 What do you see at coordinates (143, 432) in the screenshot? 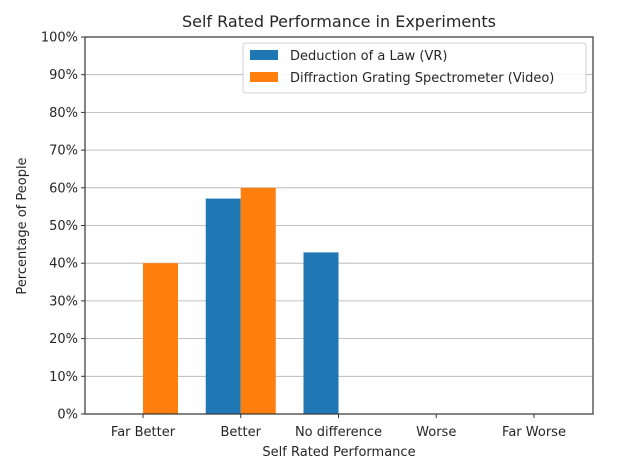
I see `x-tick-label: Far Better` at bounding box center [143, 432].